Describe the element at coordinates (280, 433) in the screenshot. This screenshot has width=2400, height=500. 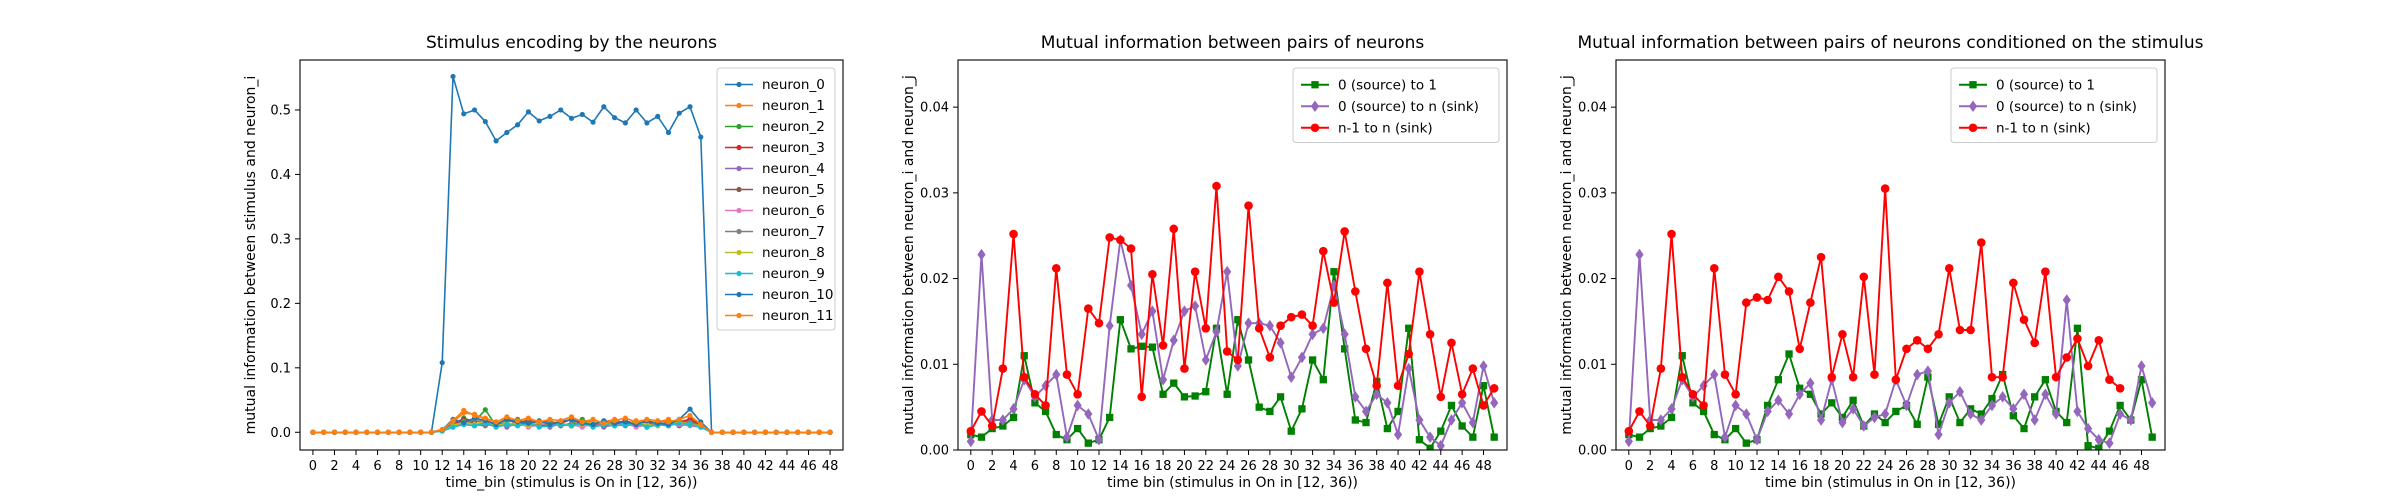
I see `y-tick-label: 0.0` at that location.